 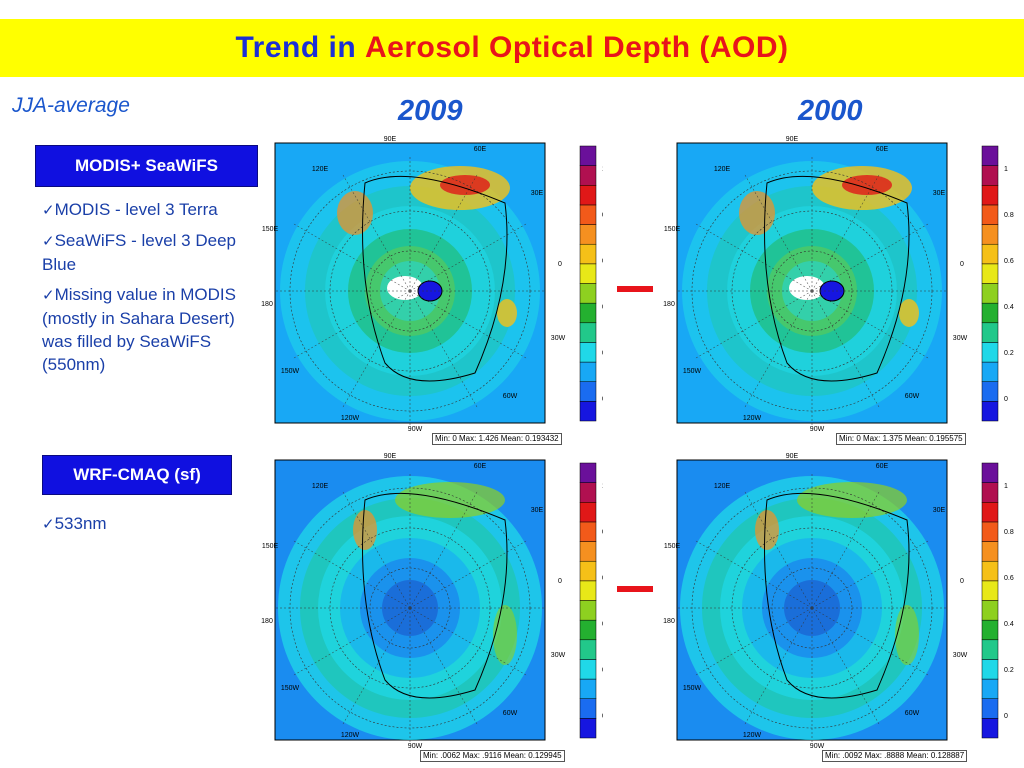 What do you see at coordinates (430, 111) in the screenshot?
I see `year-label-left: 2009` at bounding box center [430, 111].